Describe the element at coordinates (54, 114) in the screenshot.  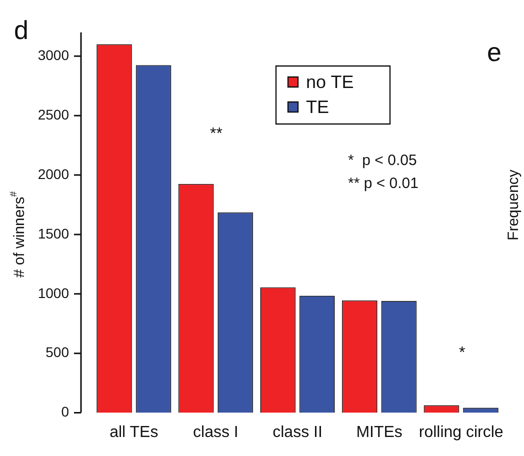
I see `y-tick-label: 2500` at that location.